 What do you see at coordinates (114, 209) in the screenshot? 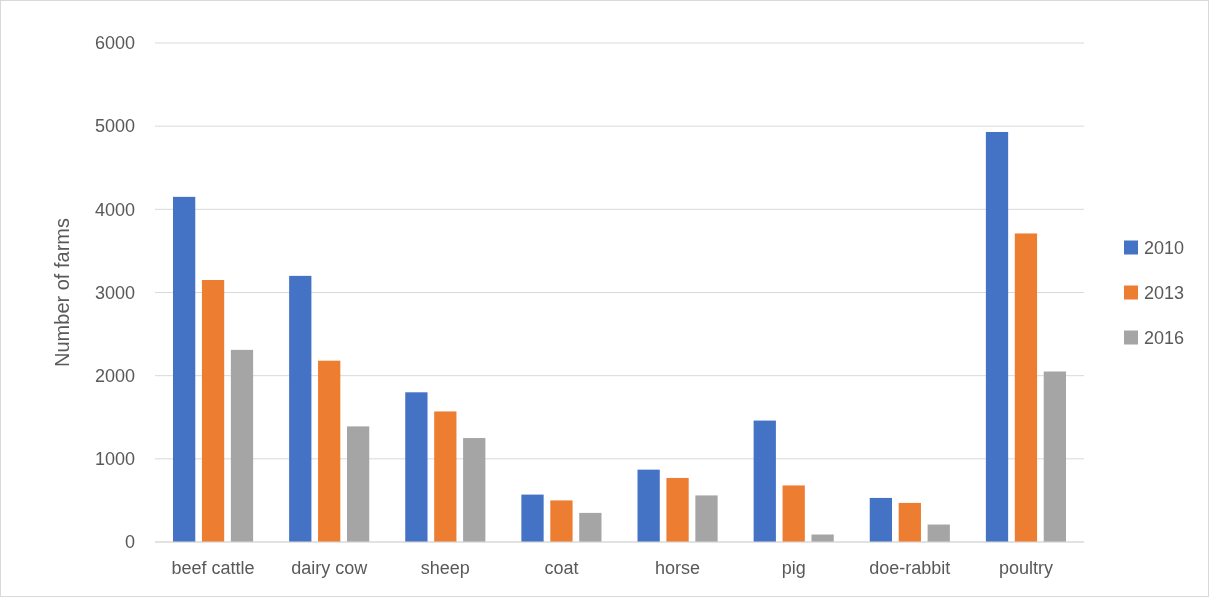
I see `y-tick-label: 4000` at bounding box center [114, 209].